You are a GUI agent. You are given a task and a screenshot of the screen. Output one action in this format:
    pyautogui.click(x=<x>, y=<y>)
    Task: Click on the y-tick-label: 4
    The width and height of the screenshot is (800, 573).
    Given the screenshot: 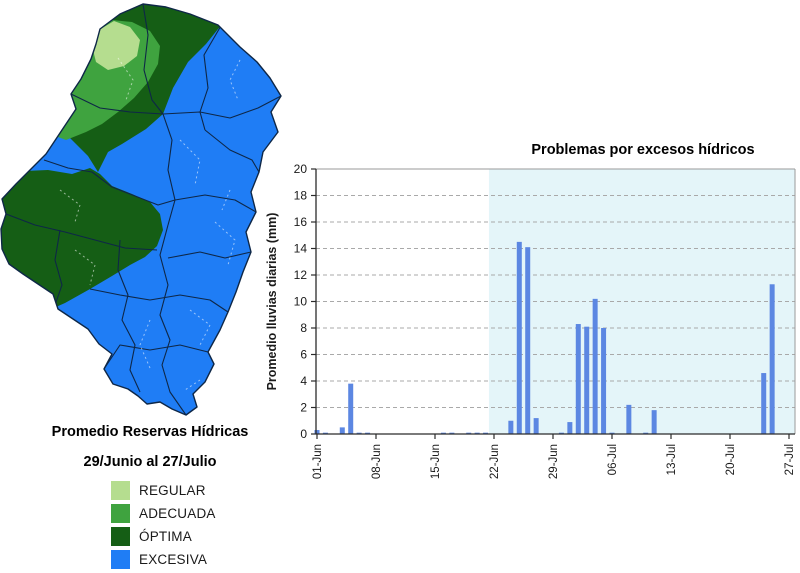 What is the action you would take?
    pyautogui.click(x=303, y=381)
    